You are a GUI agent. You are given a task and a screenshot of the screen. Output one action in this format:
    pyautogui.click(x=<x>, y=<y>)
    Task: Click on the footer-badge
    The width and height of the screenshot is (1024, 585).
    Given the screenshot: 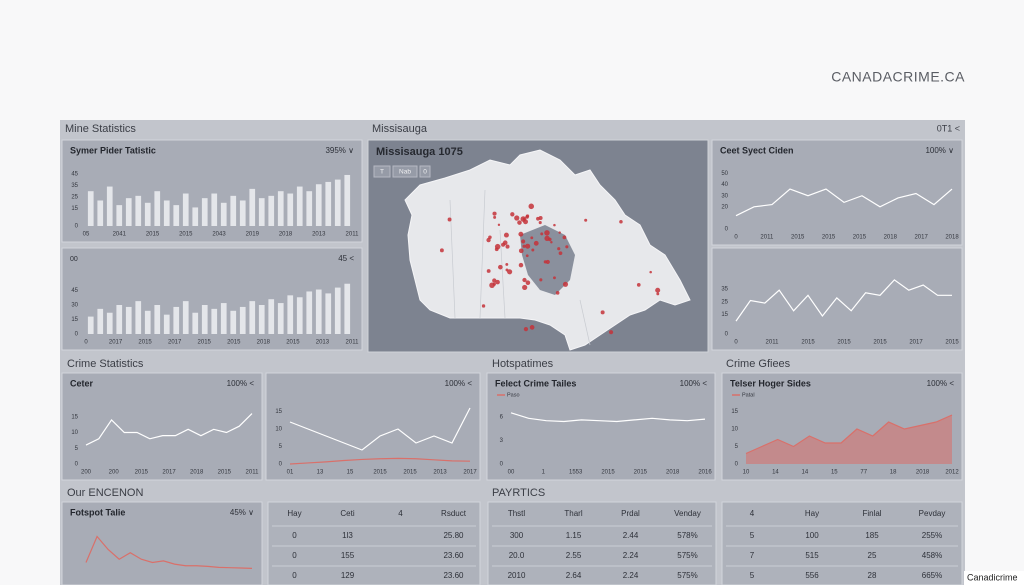 What is the action you would take?
    pyautogui.click(x=994, y=578)
    